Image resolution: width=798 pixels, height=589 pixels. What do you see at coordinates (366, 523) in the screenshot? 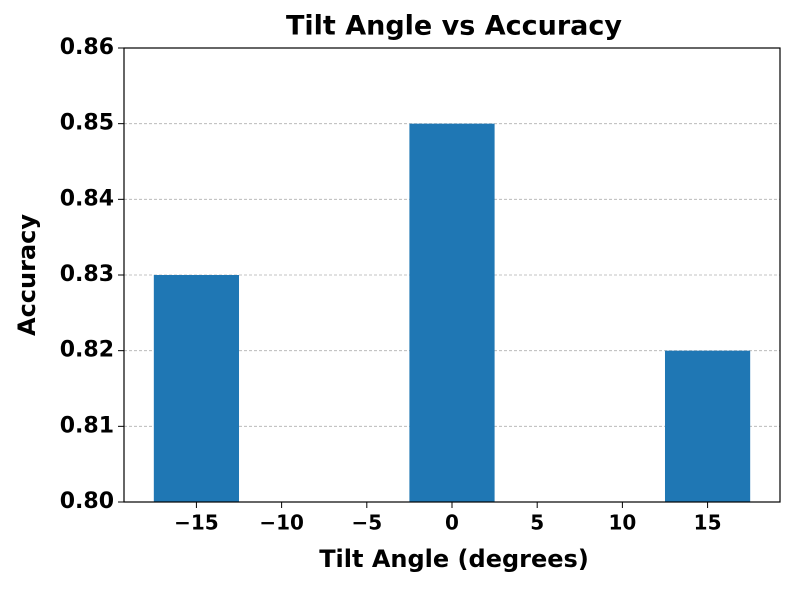
I see `x-tick-label: −5` at bounding box center [366, 523].